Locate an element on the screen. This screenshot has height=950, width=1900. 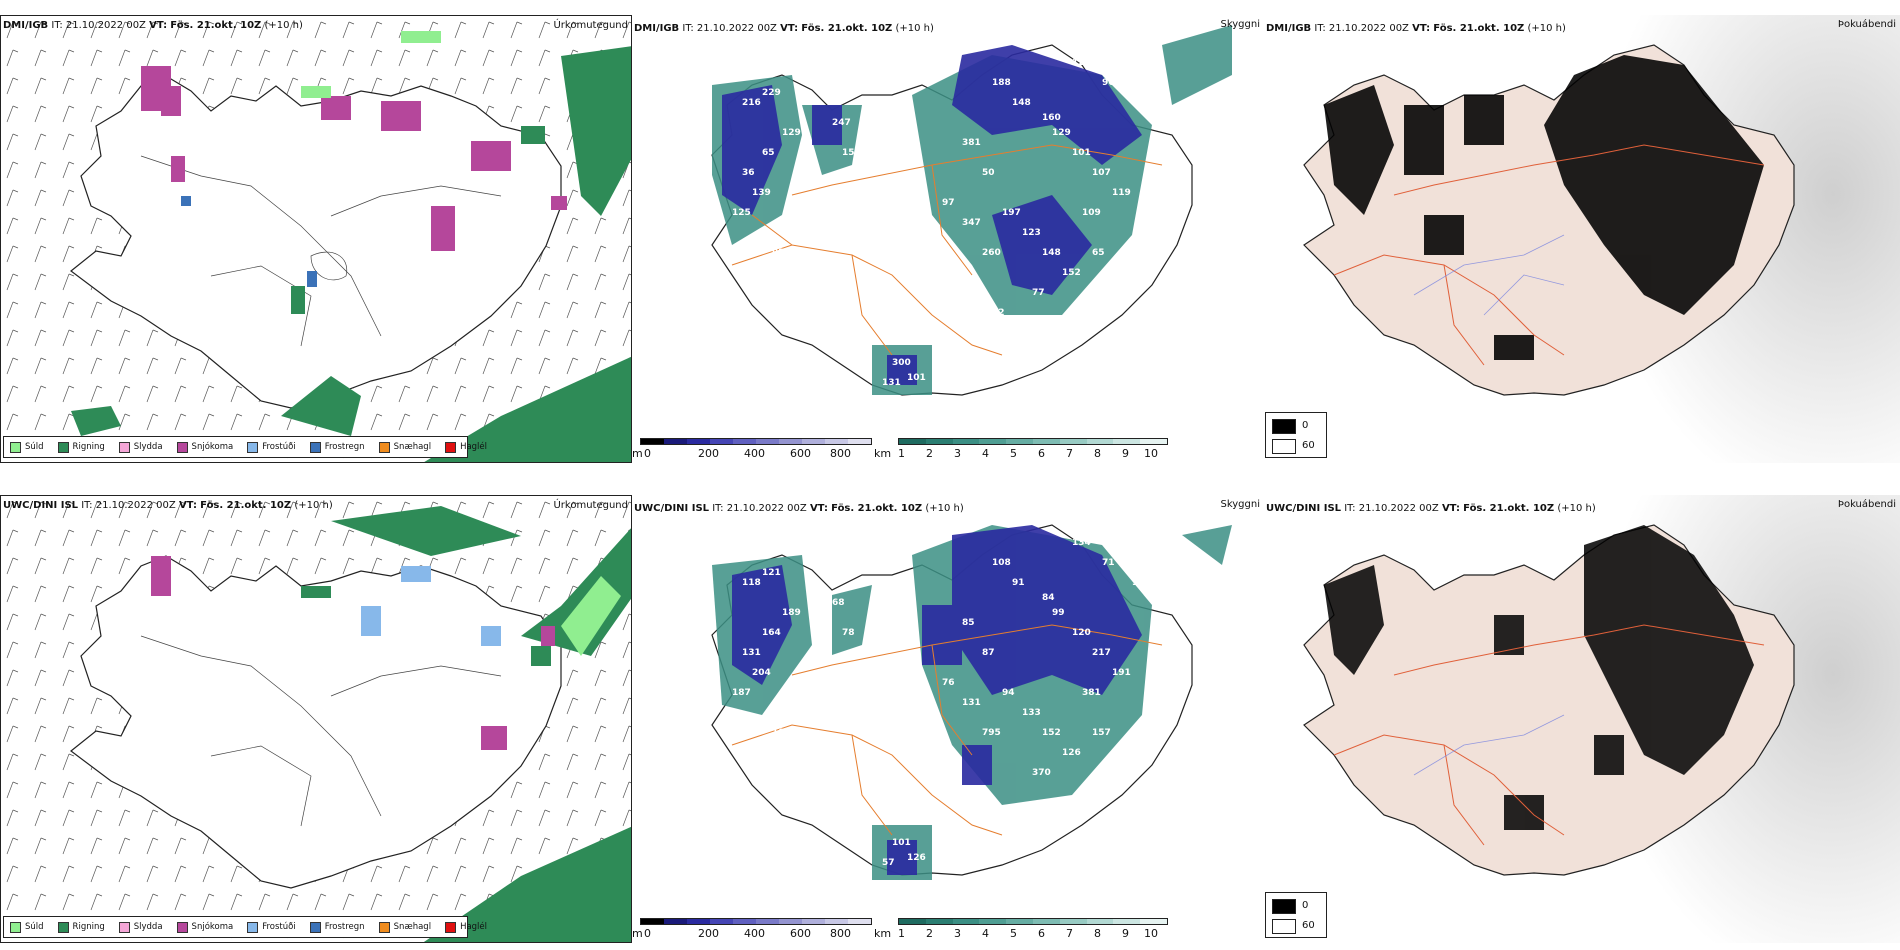
visibility-height-label: 229 is located at coordinates (771, 93).